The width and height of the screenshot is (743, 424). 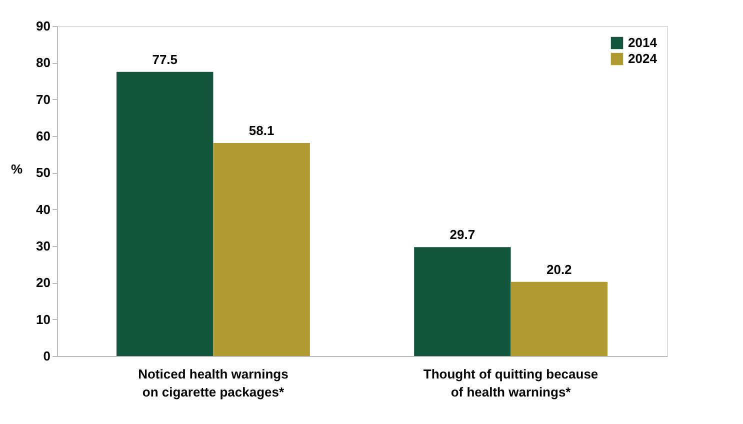 I want to click on y-tick-label: 10, so click(x=43, y=319).